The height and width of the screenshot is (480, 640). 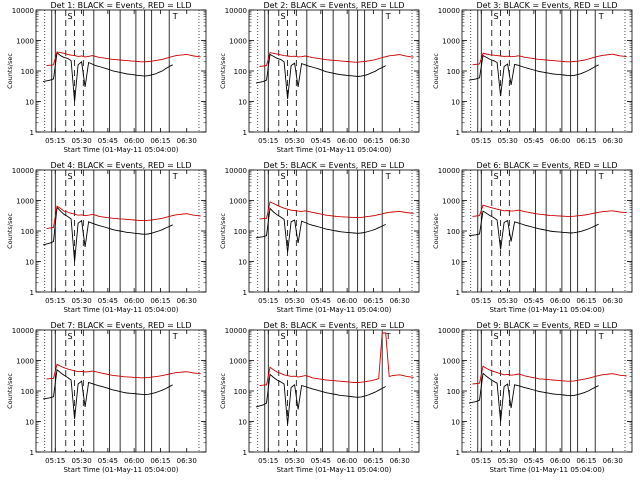 I want to click on plot-frame, so click(x=547, y=231).